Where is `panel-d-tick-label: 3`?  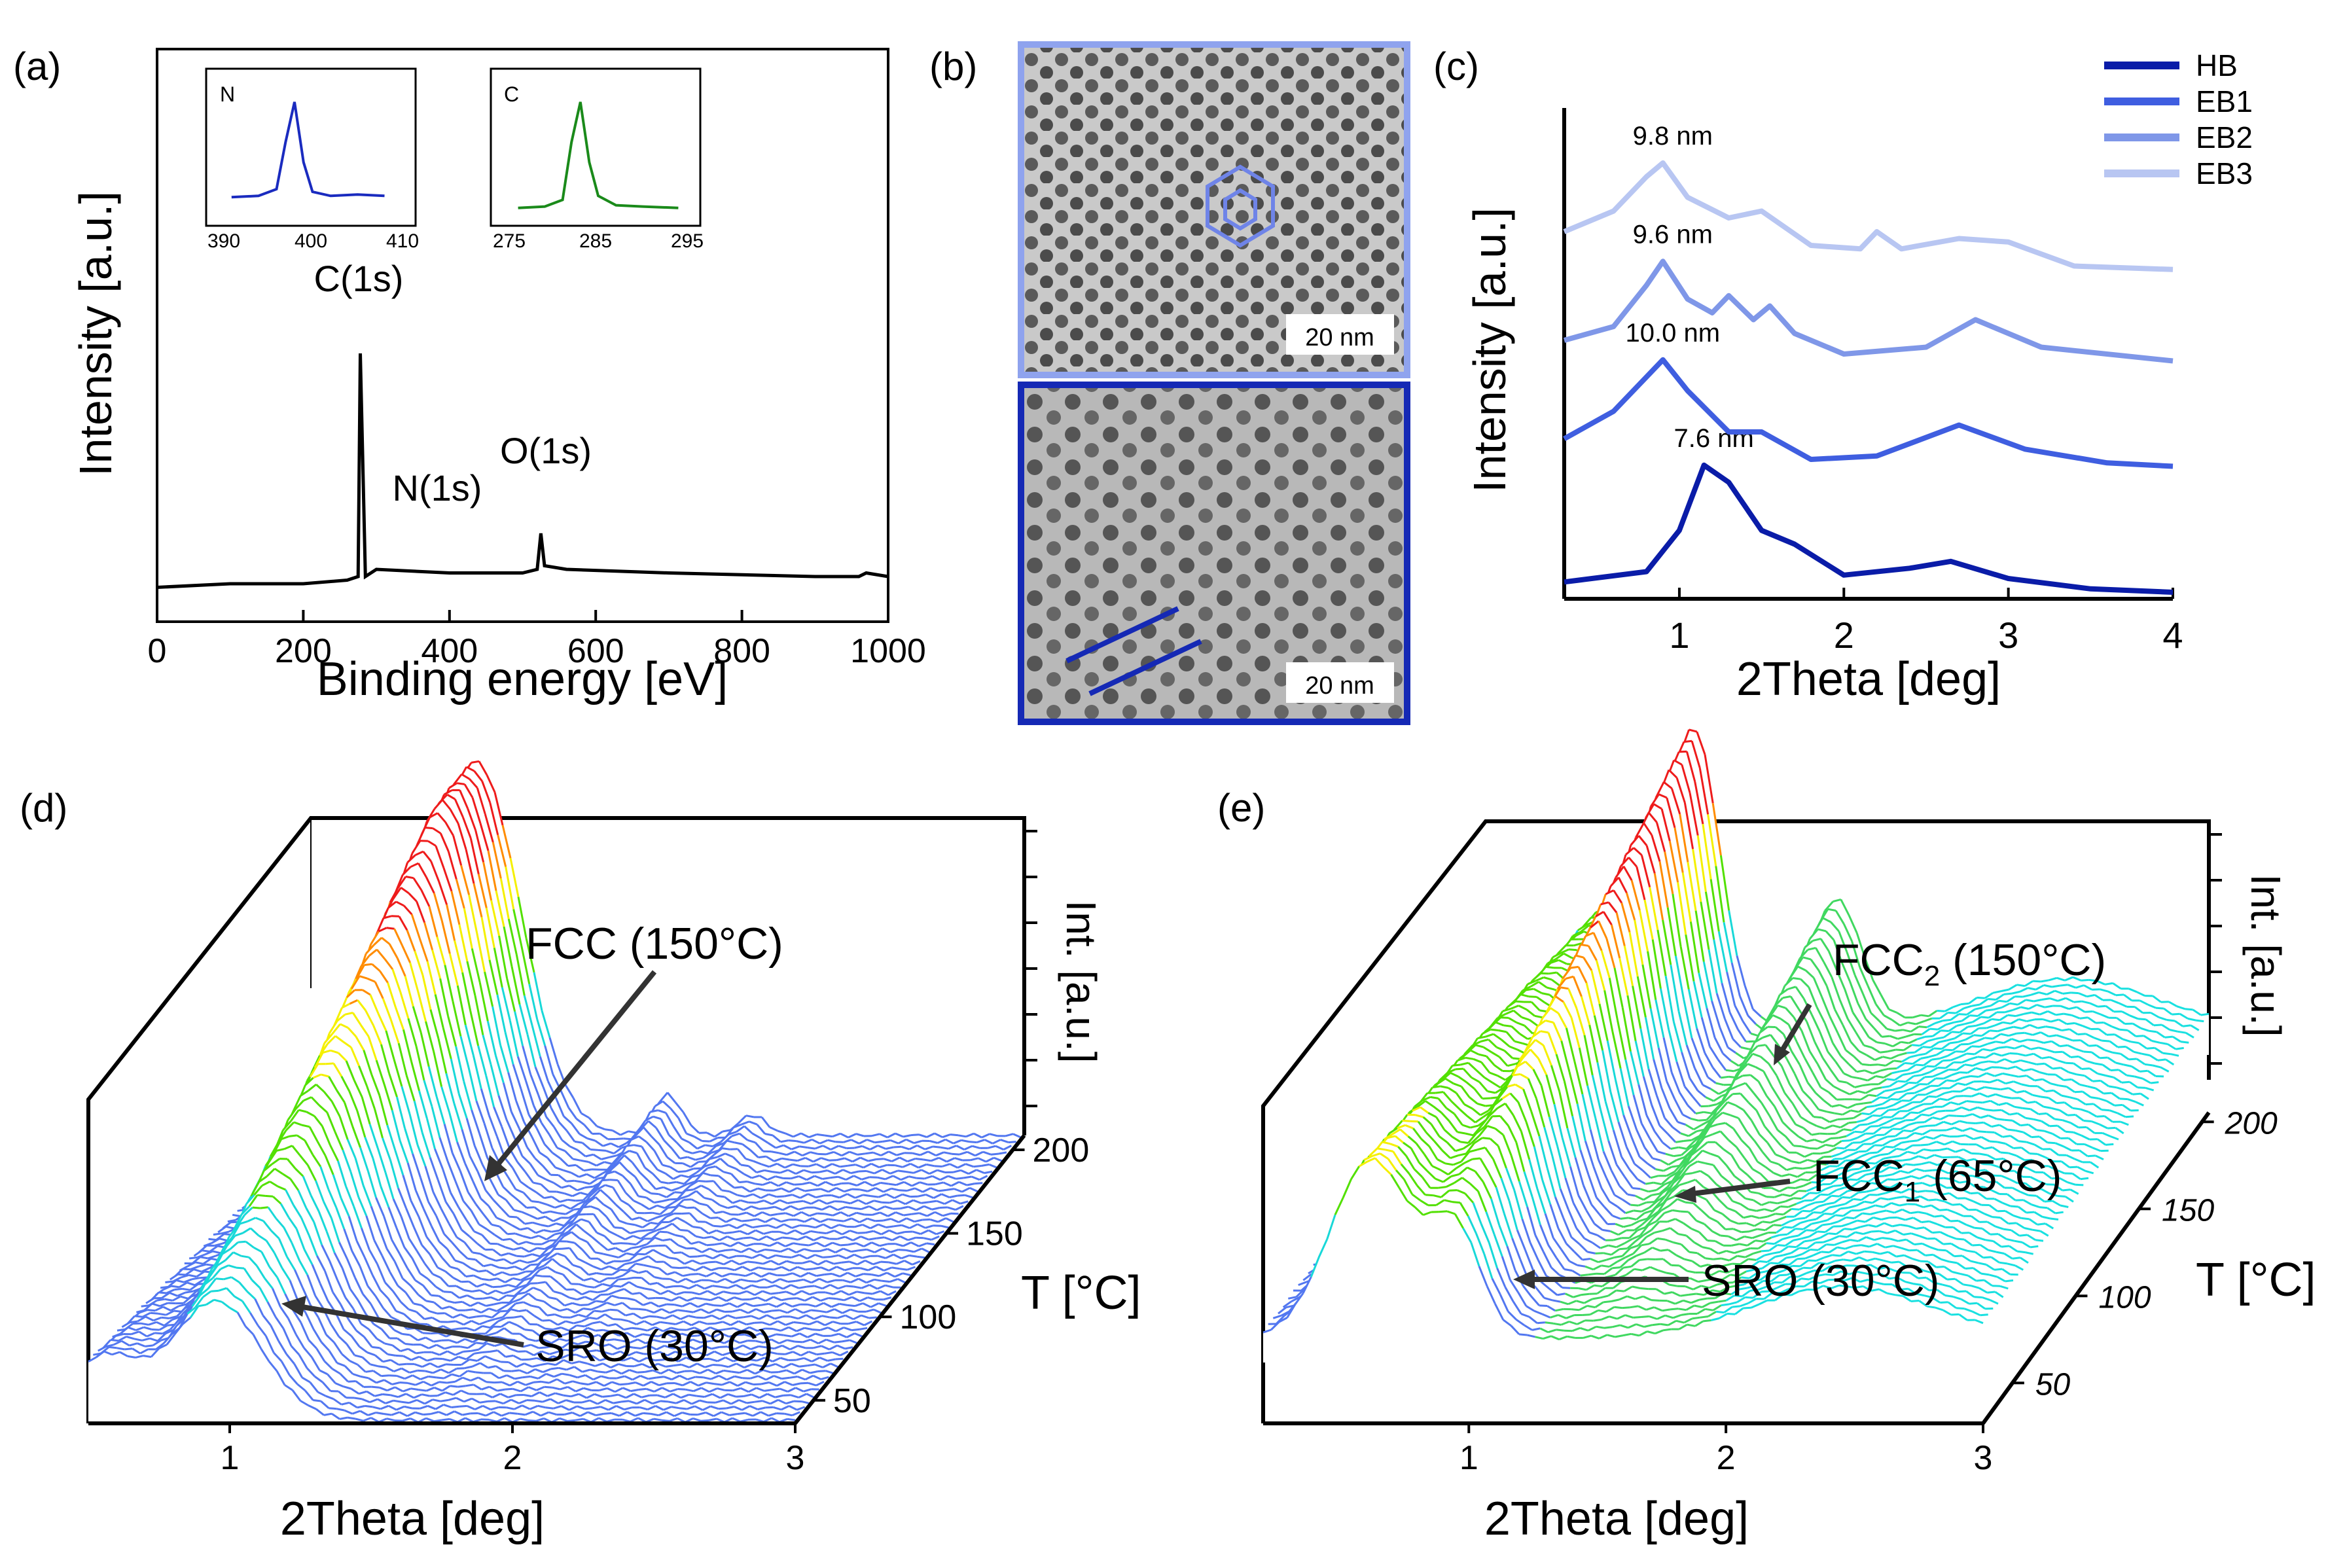
panel-d-tick-label: 3 is located at coordinates (795, 1458).